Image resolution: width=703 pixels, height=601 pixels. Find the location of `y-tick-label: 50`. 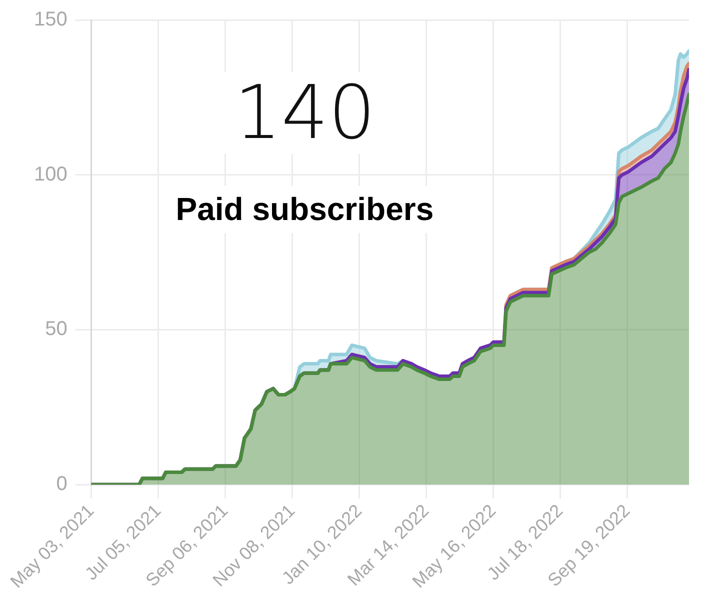

y-tick-label: 50 is located at coordinates (56, 329).